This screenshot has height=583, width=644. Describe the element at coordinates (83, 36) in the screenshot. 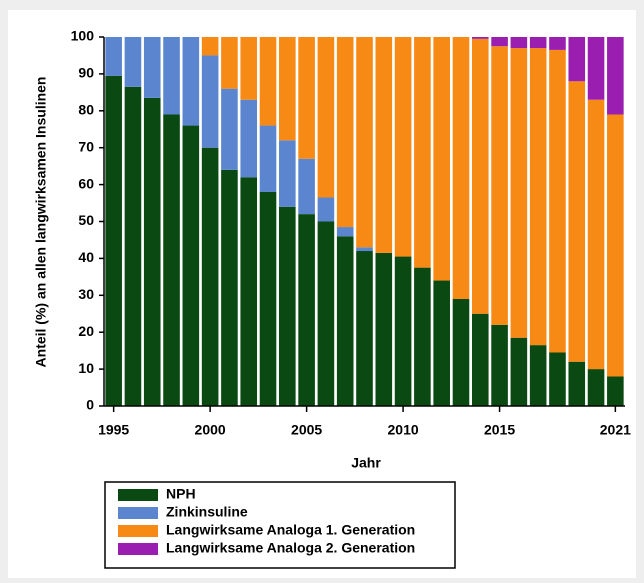

I see `y-tick-label: 100` at that location.